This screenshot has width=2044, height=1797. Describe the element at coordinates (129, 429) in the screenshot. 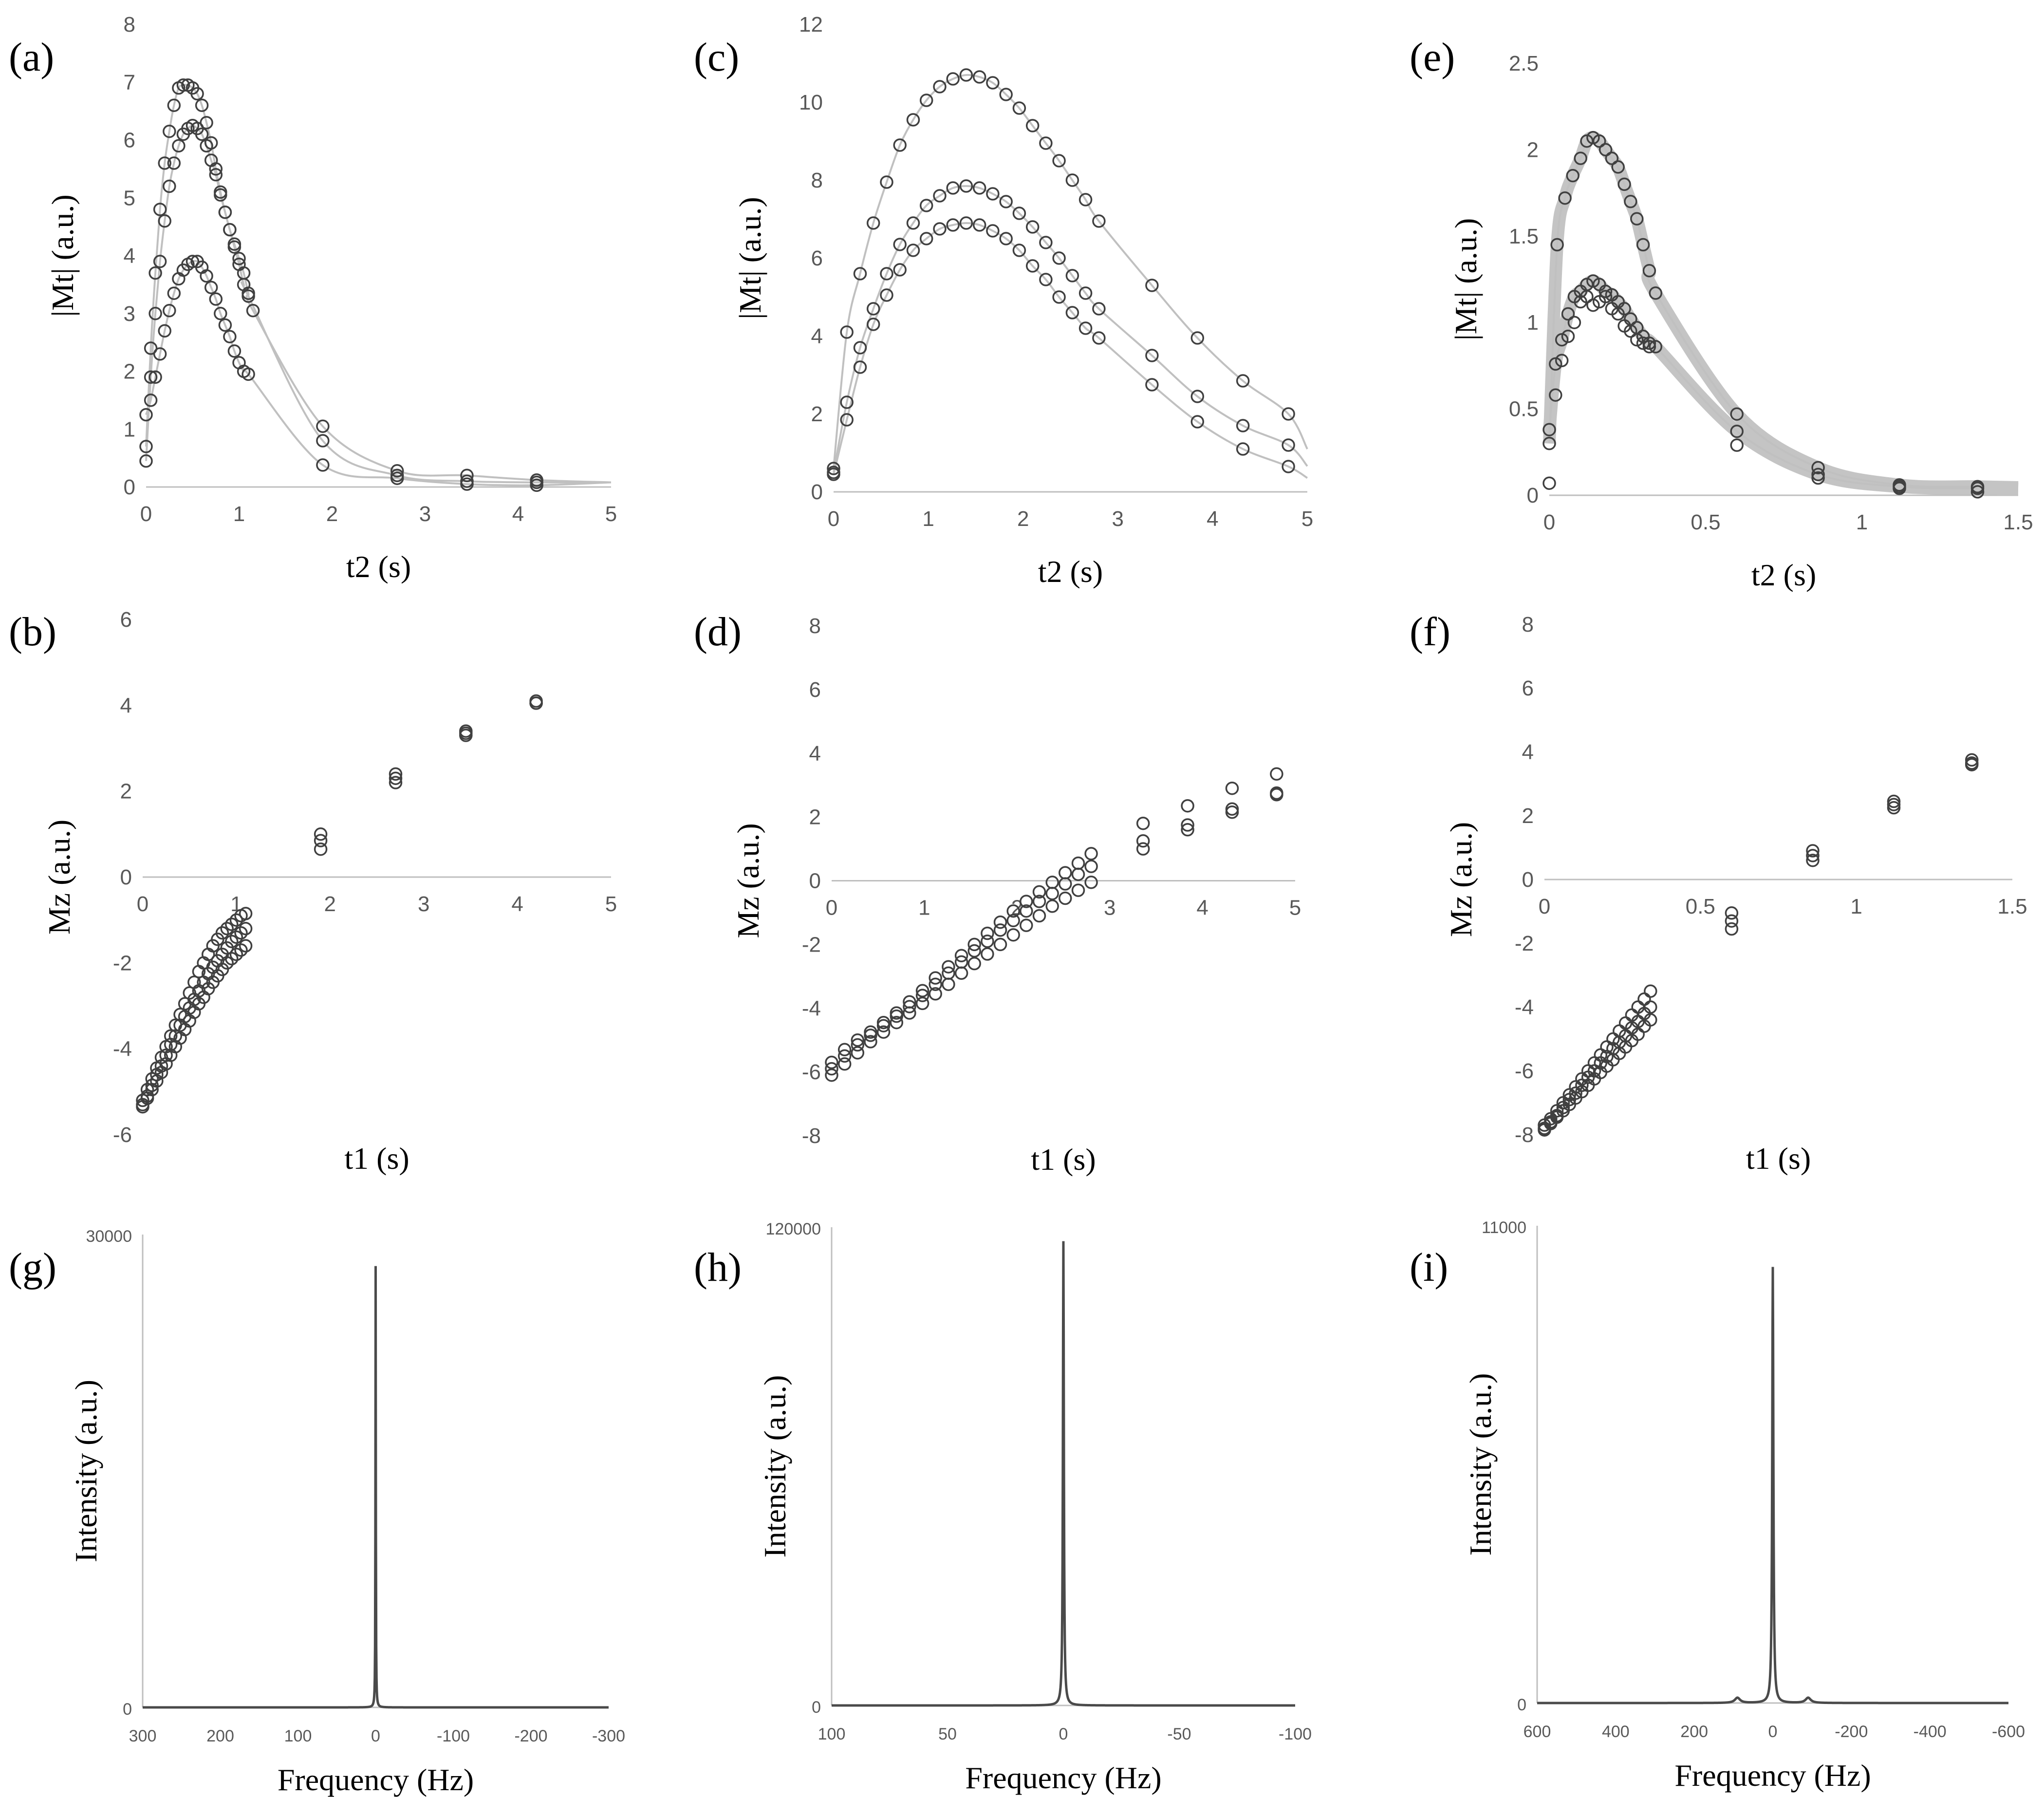

I see `y-tick-label: 1` at that location.